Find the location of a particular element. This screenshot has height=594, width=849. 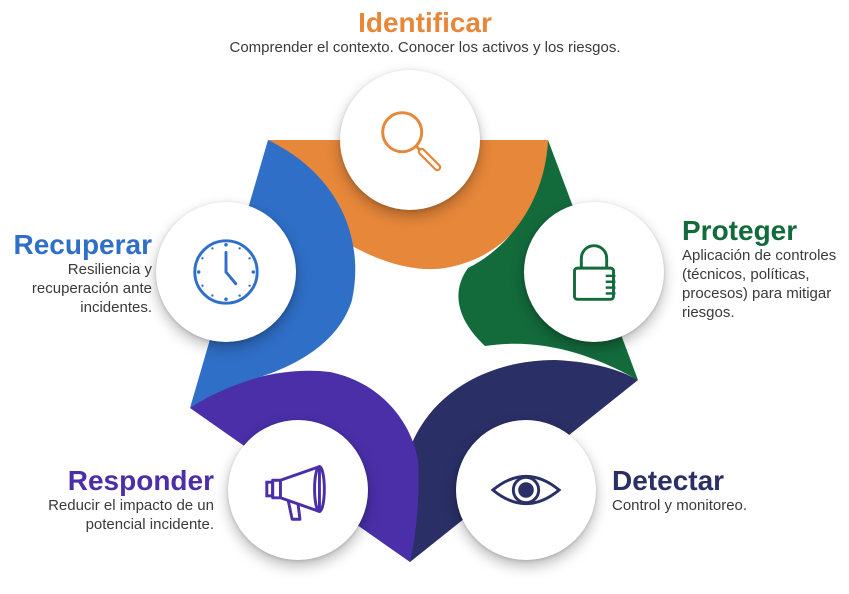

padlock-icon is located at coordinates (594, 272).